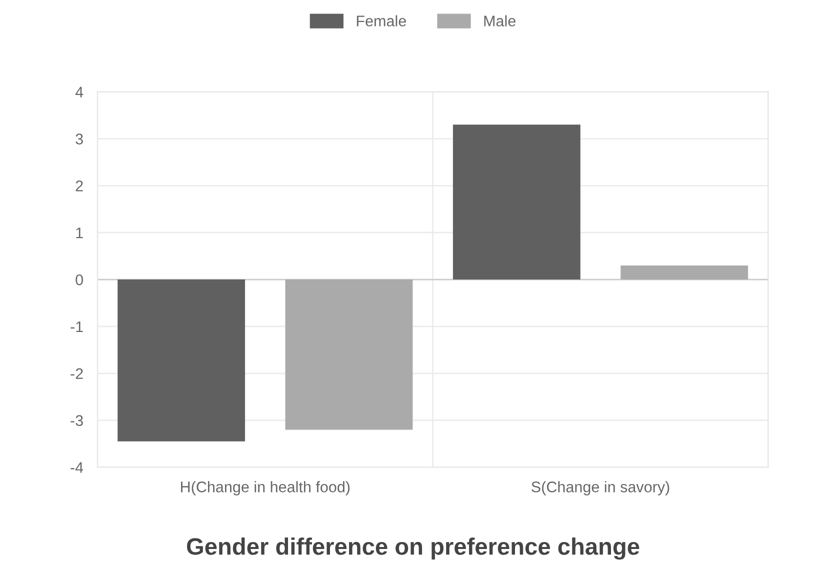 This screenshot has width=826, height=574. Describe the element at coordinates (76, 326) in the screenshot. I see `y-tick-label: -1` at that location.